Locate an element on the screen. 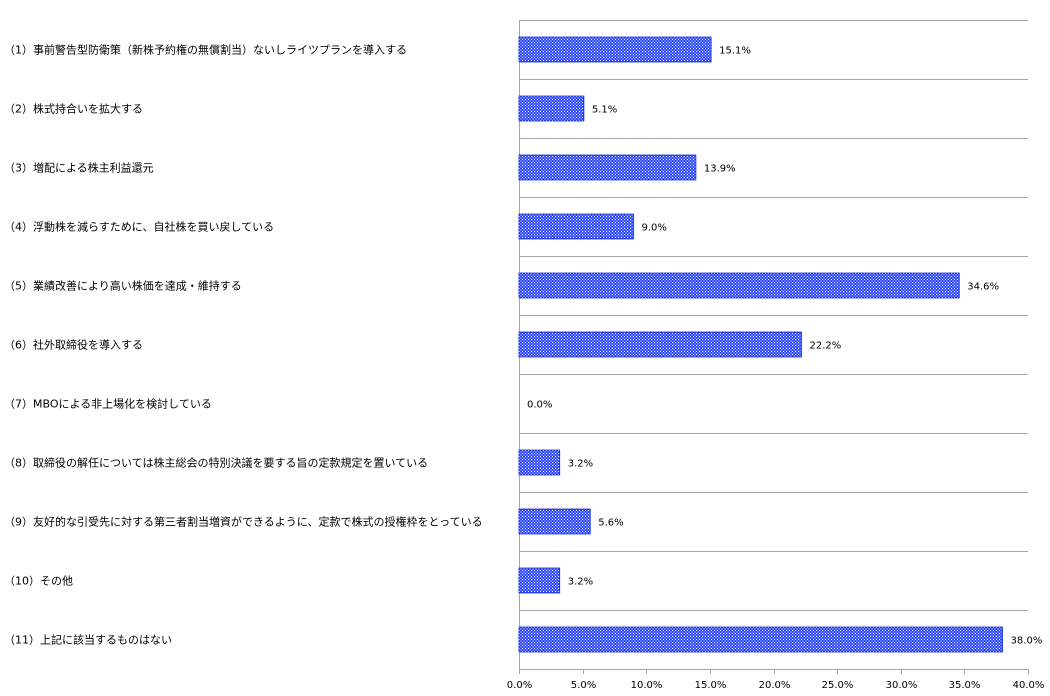  data-label: 22.2% is located at coordinates (825, 346).